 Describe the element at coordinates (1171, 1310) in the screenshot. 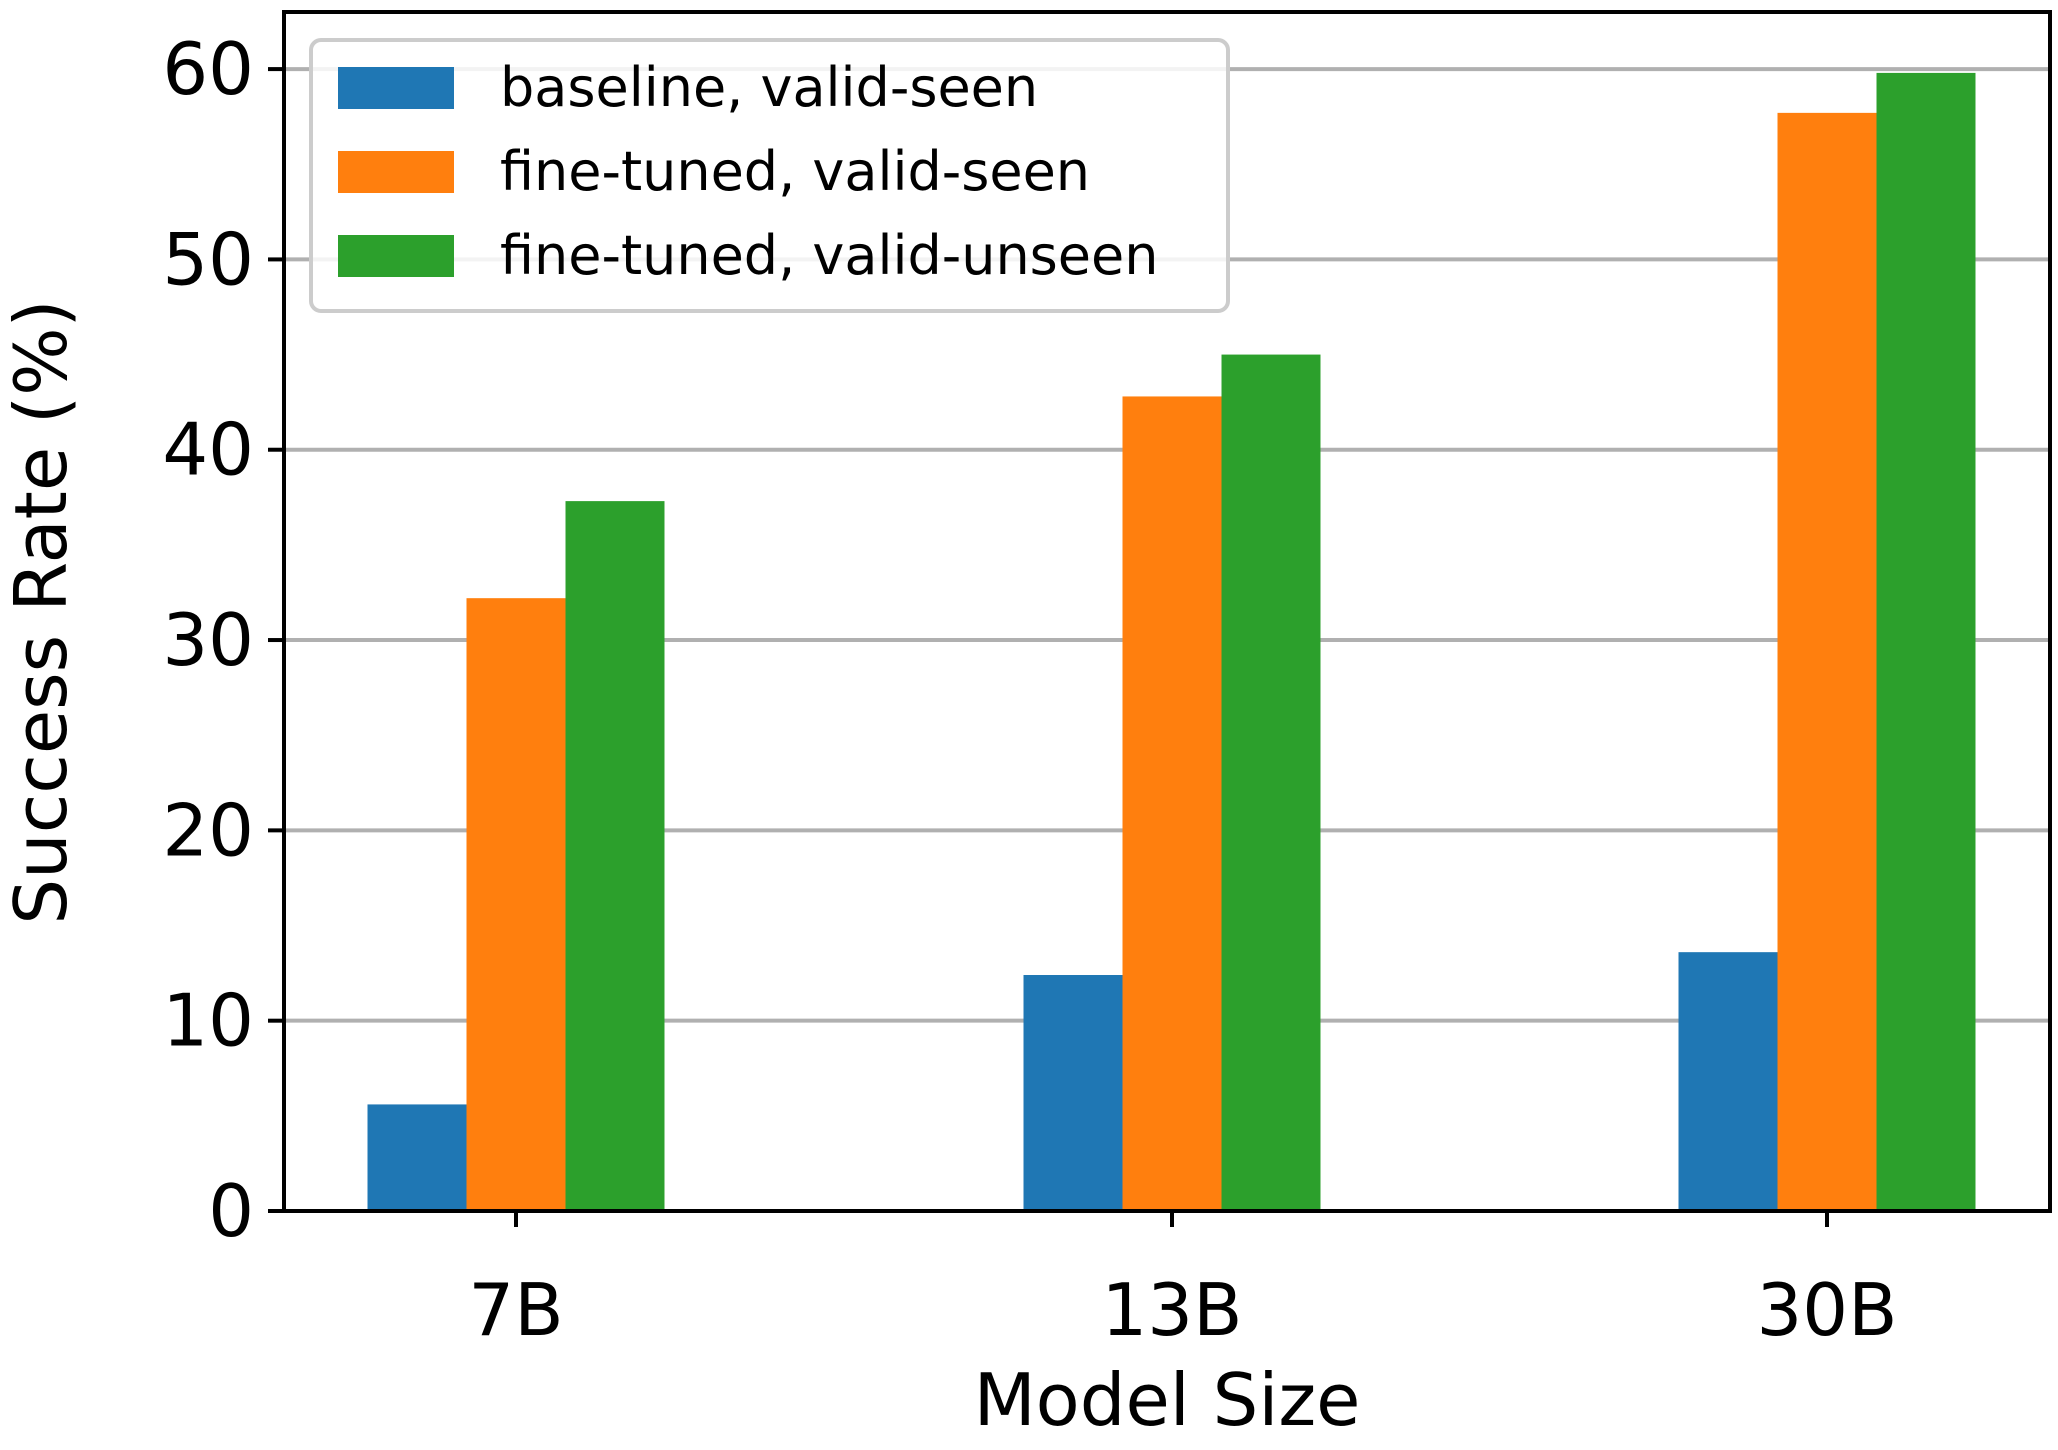

I see `x-tick-label: 13B` at that location.